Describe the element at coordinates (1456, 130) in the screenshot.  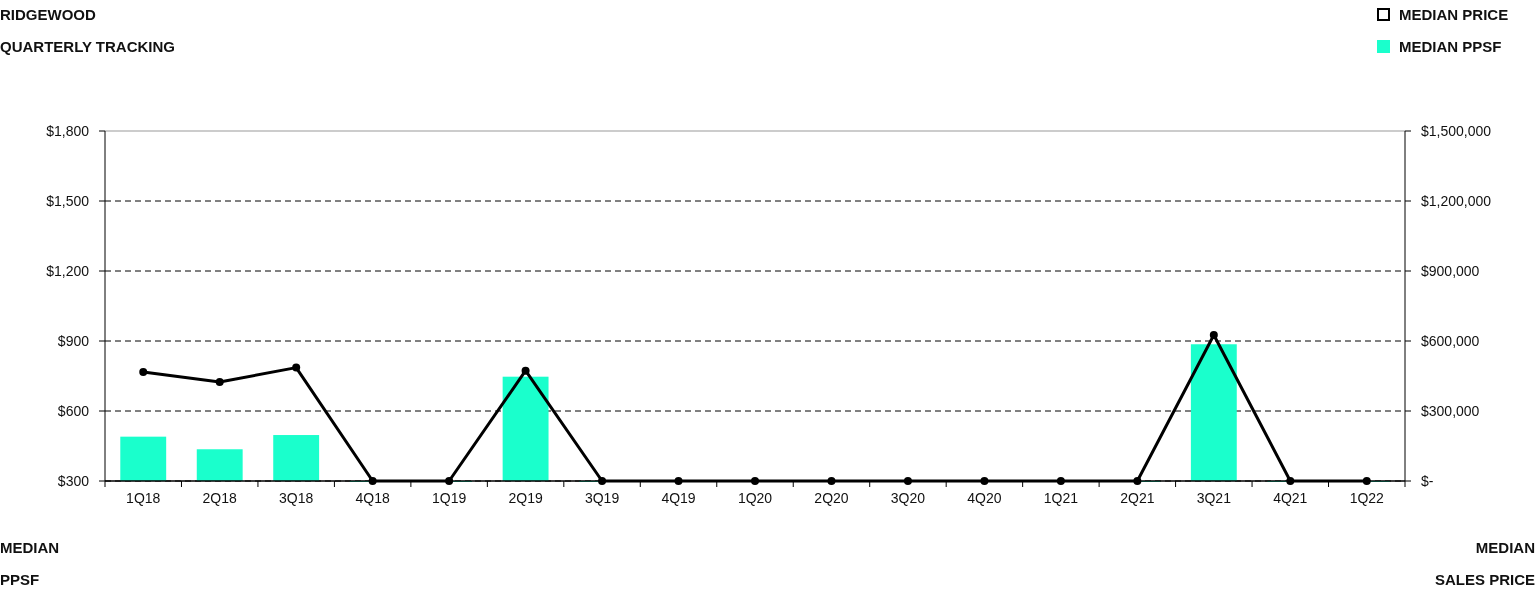
I see `y2-tick-label: $1,500,000` at that location.